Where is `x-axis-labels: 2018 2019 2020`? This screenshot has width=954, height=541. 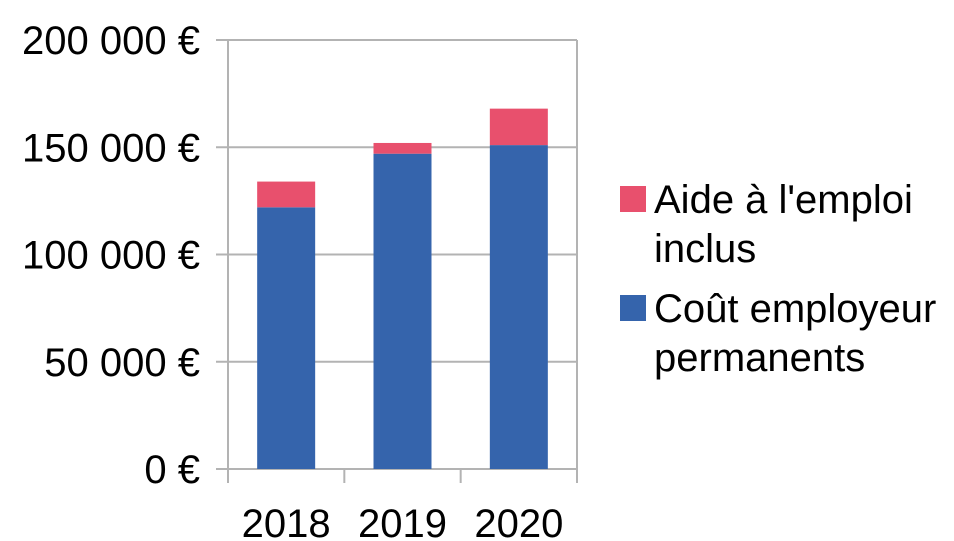
x-axis-labels: 2018 2019 2020 is located at coordinates (403, 521).